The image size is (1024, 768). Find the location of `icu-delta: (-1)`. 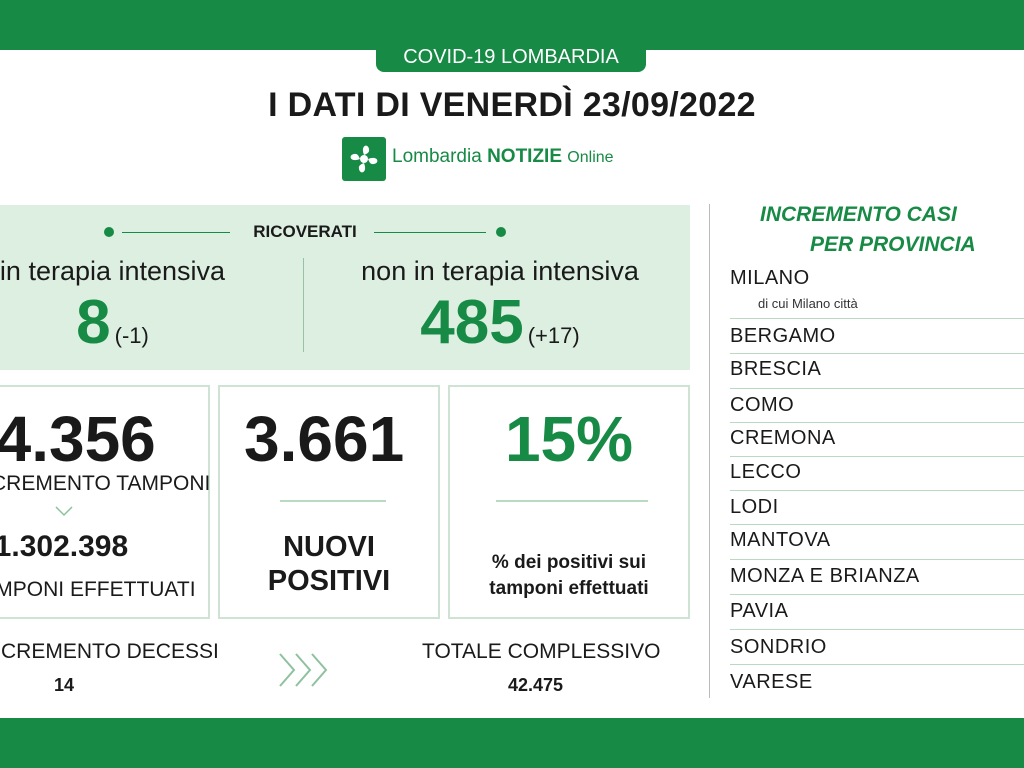

icu-delta: (-1) is located at coordinates (131, 335).